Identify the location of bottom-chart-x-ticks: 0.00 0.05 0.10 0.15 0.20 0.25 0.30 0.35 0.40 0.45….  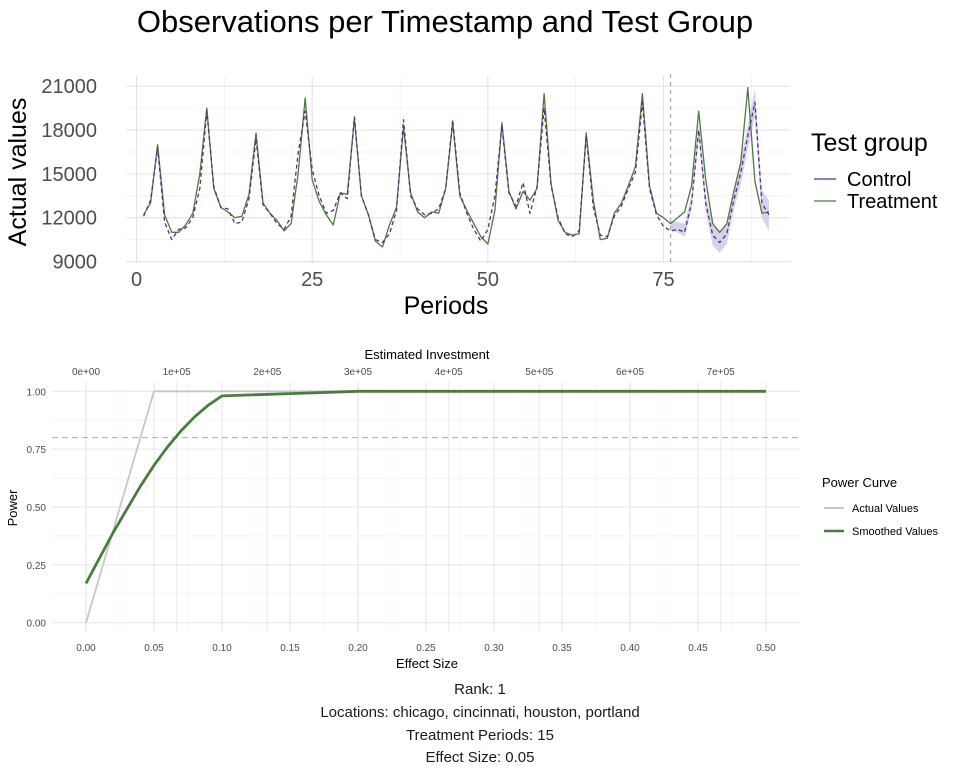
(426, 648).